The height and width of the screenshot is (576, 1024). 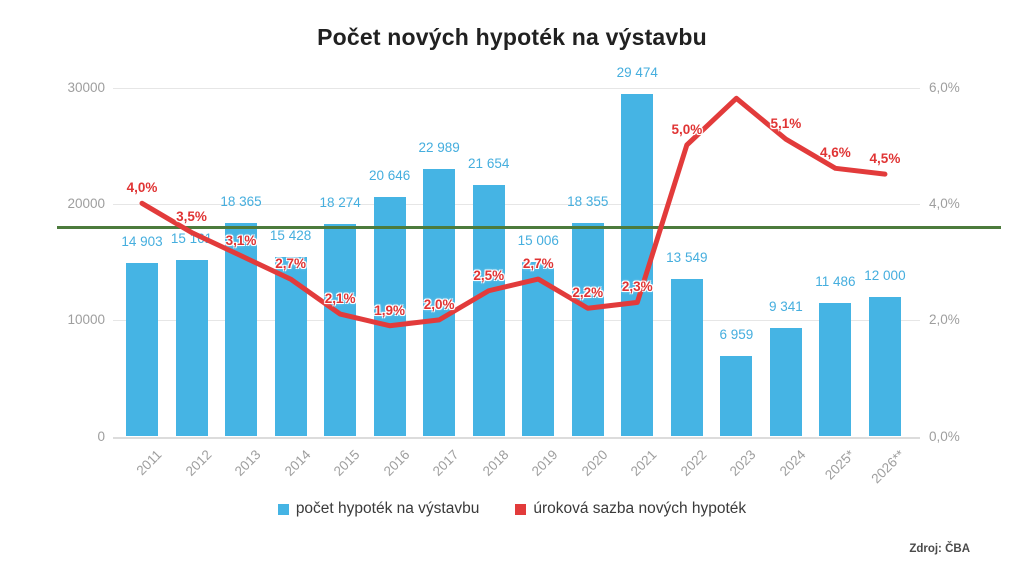 I want to click on bar-2017, so click(x=439, y=303).